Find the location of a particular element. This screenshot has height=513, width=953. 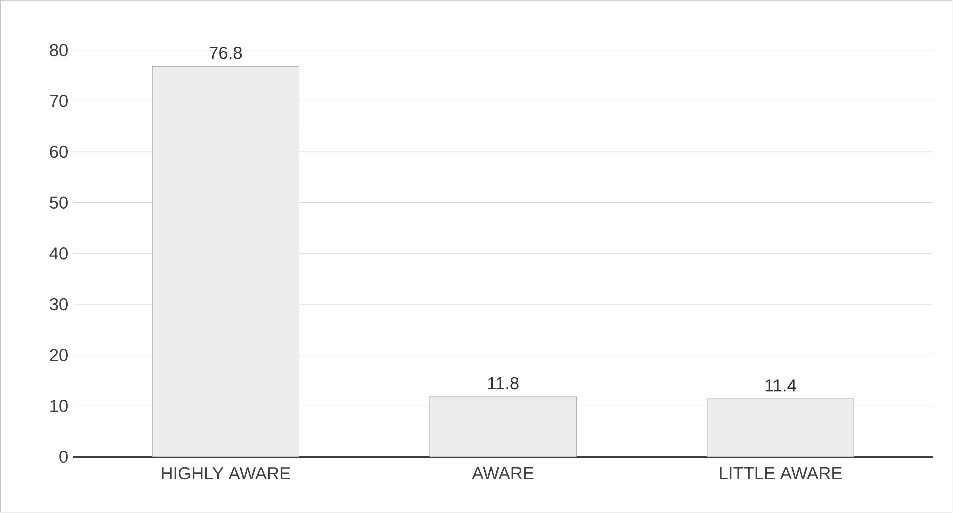

x-tick-label: LITTLE AWARE is located at coordinates (781, 473).